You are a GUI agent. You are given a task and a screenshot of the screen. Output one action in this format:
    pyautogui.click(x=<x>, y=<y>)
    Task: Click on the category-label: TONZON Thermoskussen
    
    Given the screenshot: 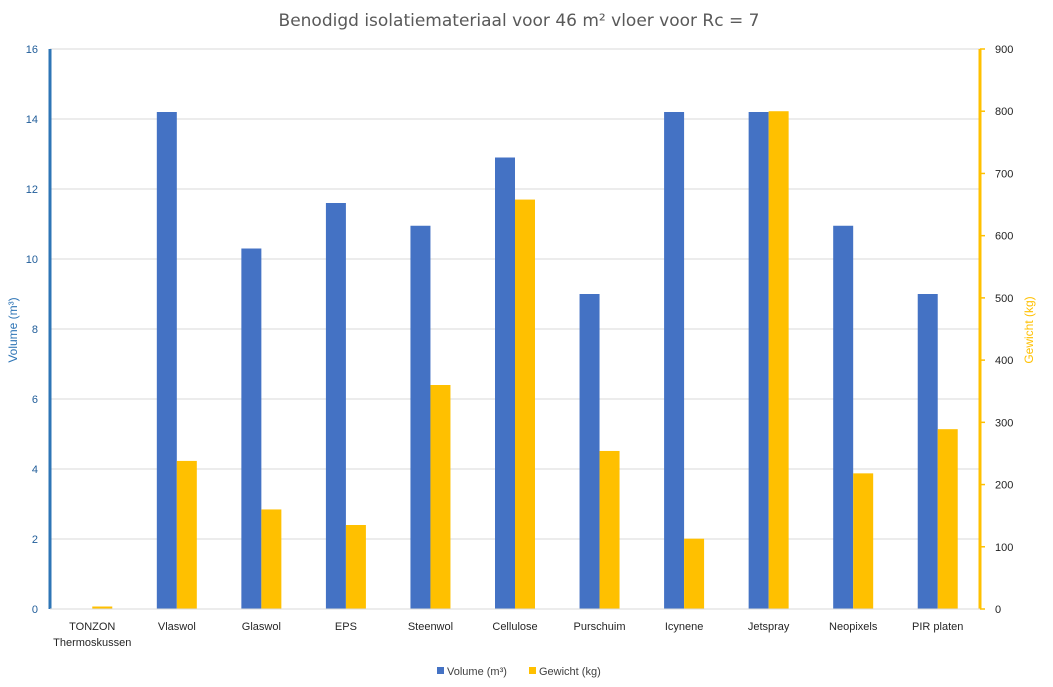 What is the action you would take?
    pyautogui.click(x=92, y=635)
    